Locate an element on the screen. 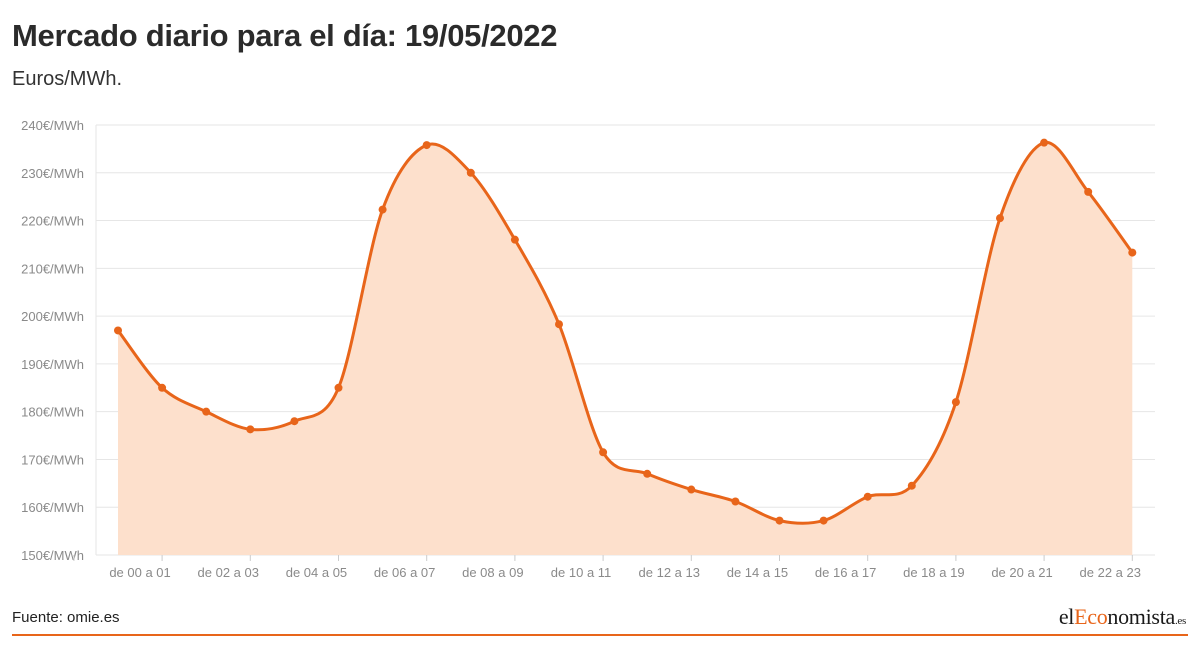 The image size is (1200, 655). source-note: Fuente: omie.es is located at coordinates (66, 617).